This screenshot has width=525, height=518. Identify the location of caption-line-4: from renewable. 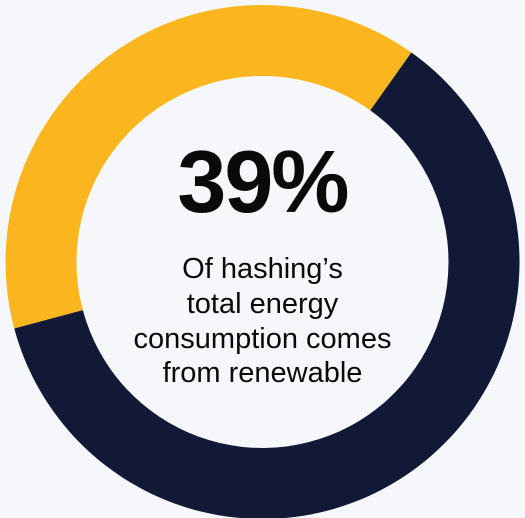
(262, 373).